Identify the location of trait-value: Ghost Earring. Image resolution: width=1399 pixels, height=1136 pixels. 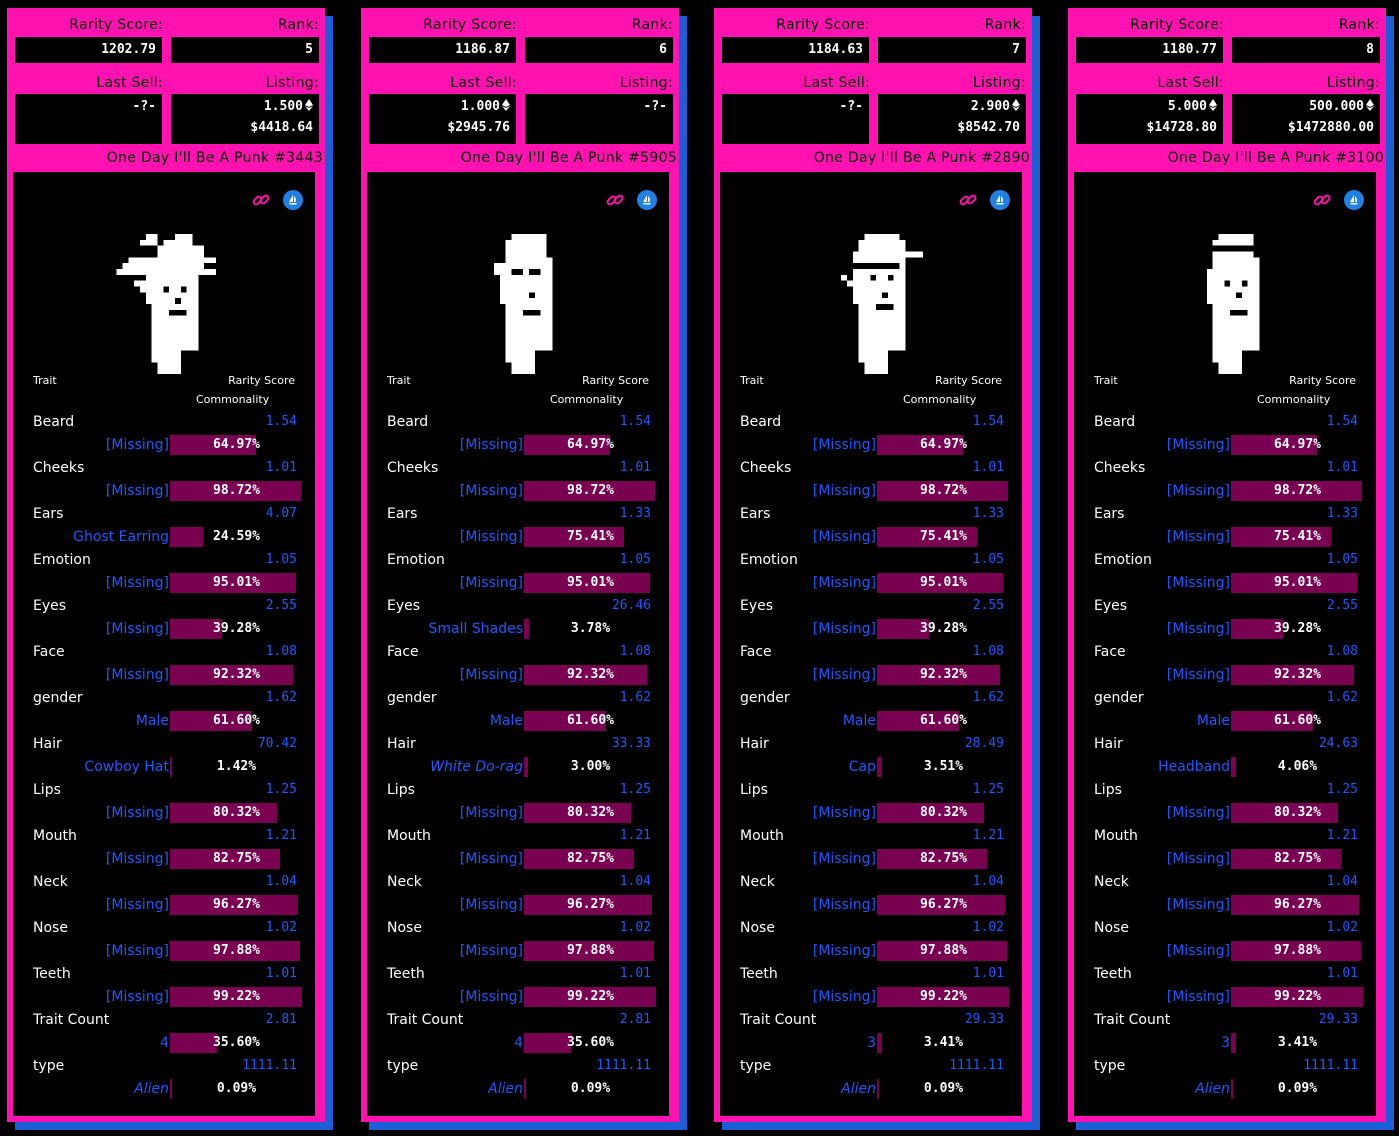
(121, 537).